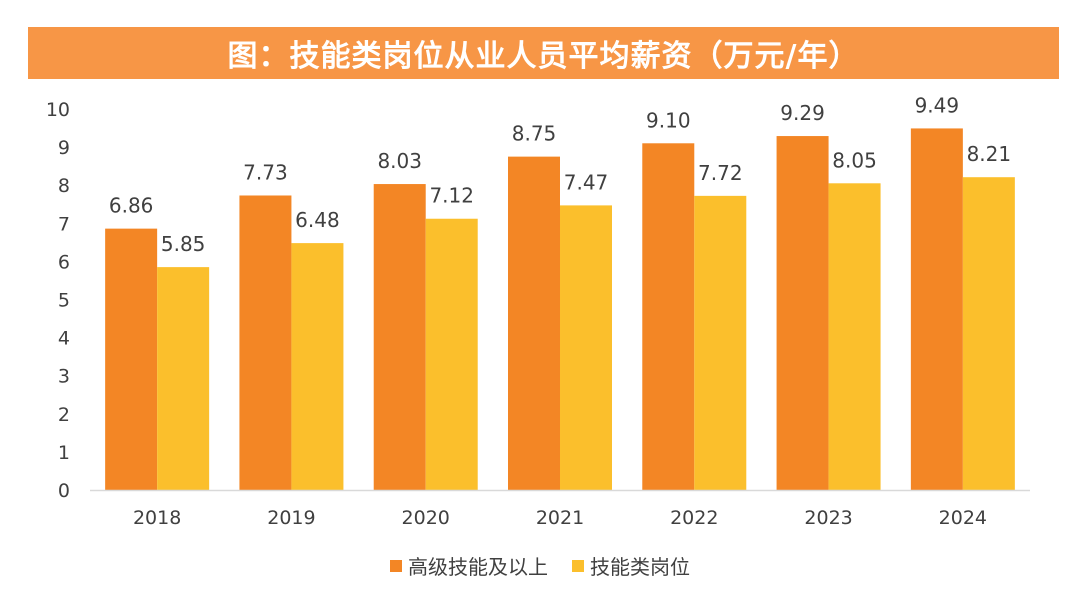  Describe the element at coordinates (854, 160) in the screenshot. I see `data-label-series-2: 8.05` at that location.